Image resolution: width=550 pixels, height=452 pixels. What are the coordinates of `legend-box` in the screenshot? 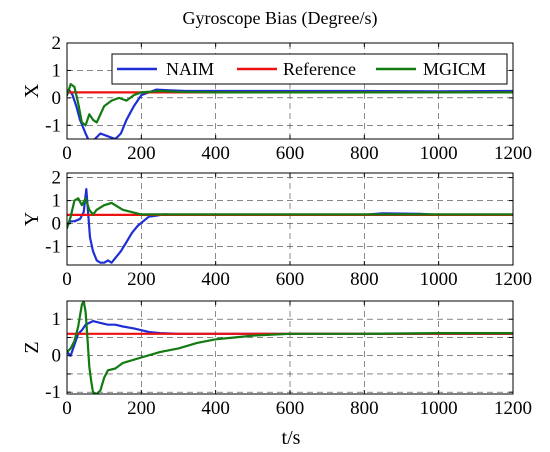 It's located at (309, 69).